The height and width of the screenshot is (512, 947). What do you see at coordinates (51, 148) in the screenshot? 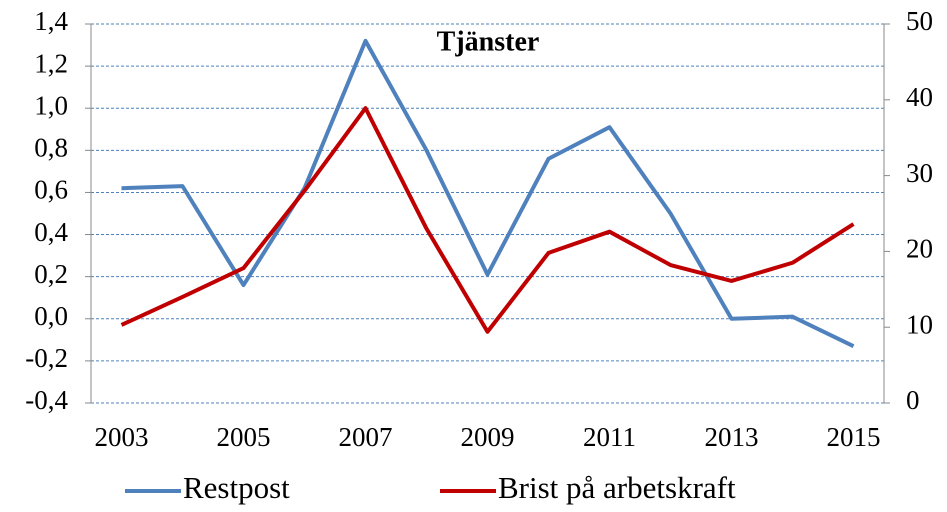
I see `y-tick-label: 0,8` at bounding box center [51, 148].